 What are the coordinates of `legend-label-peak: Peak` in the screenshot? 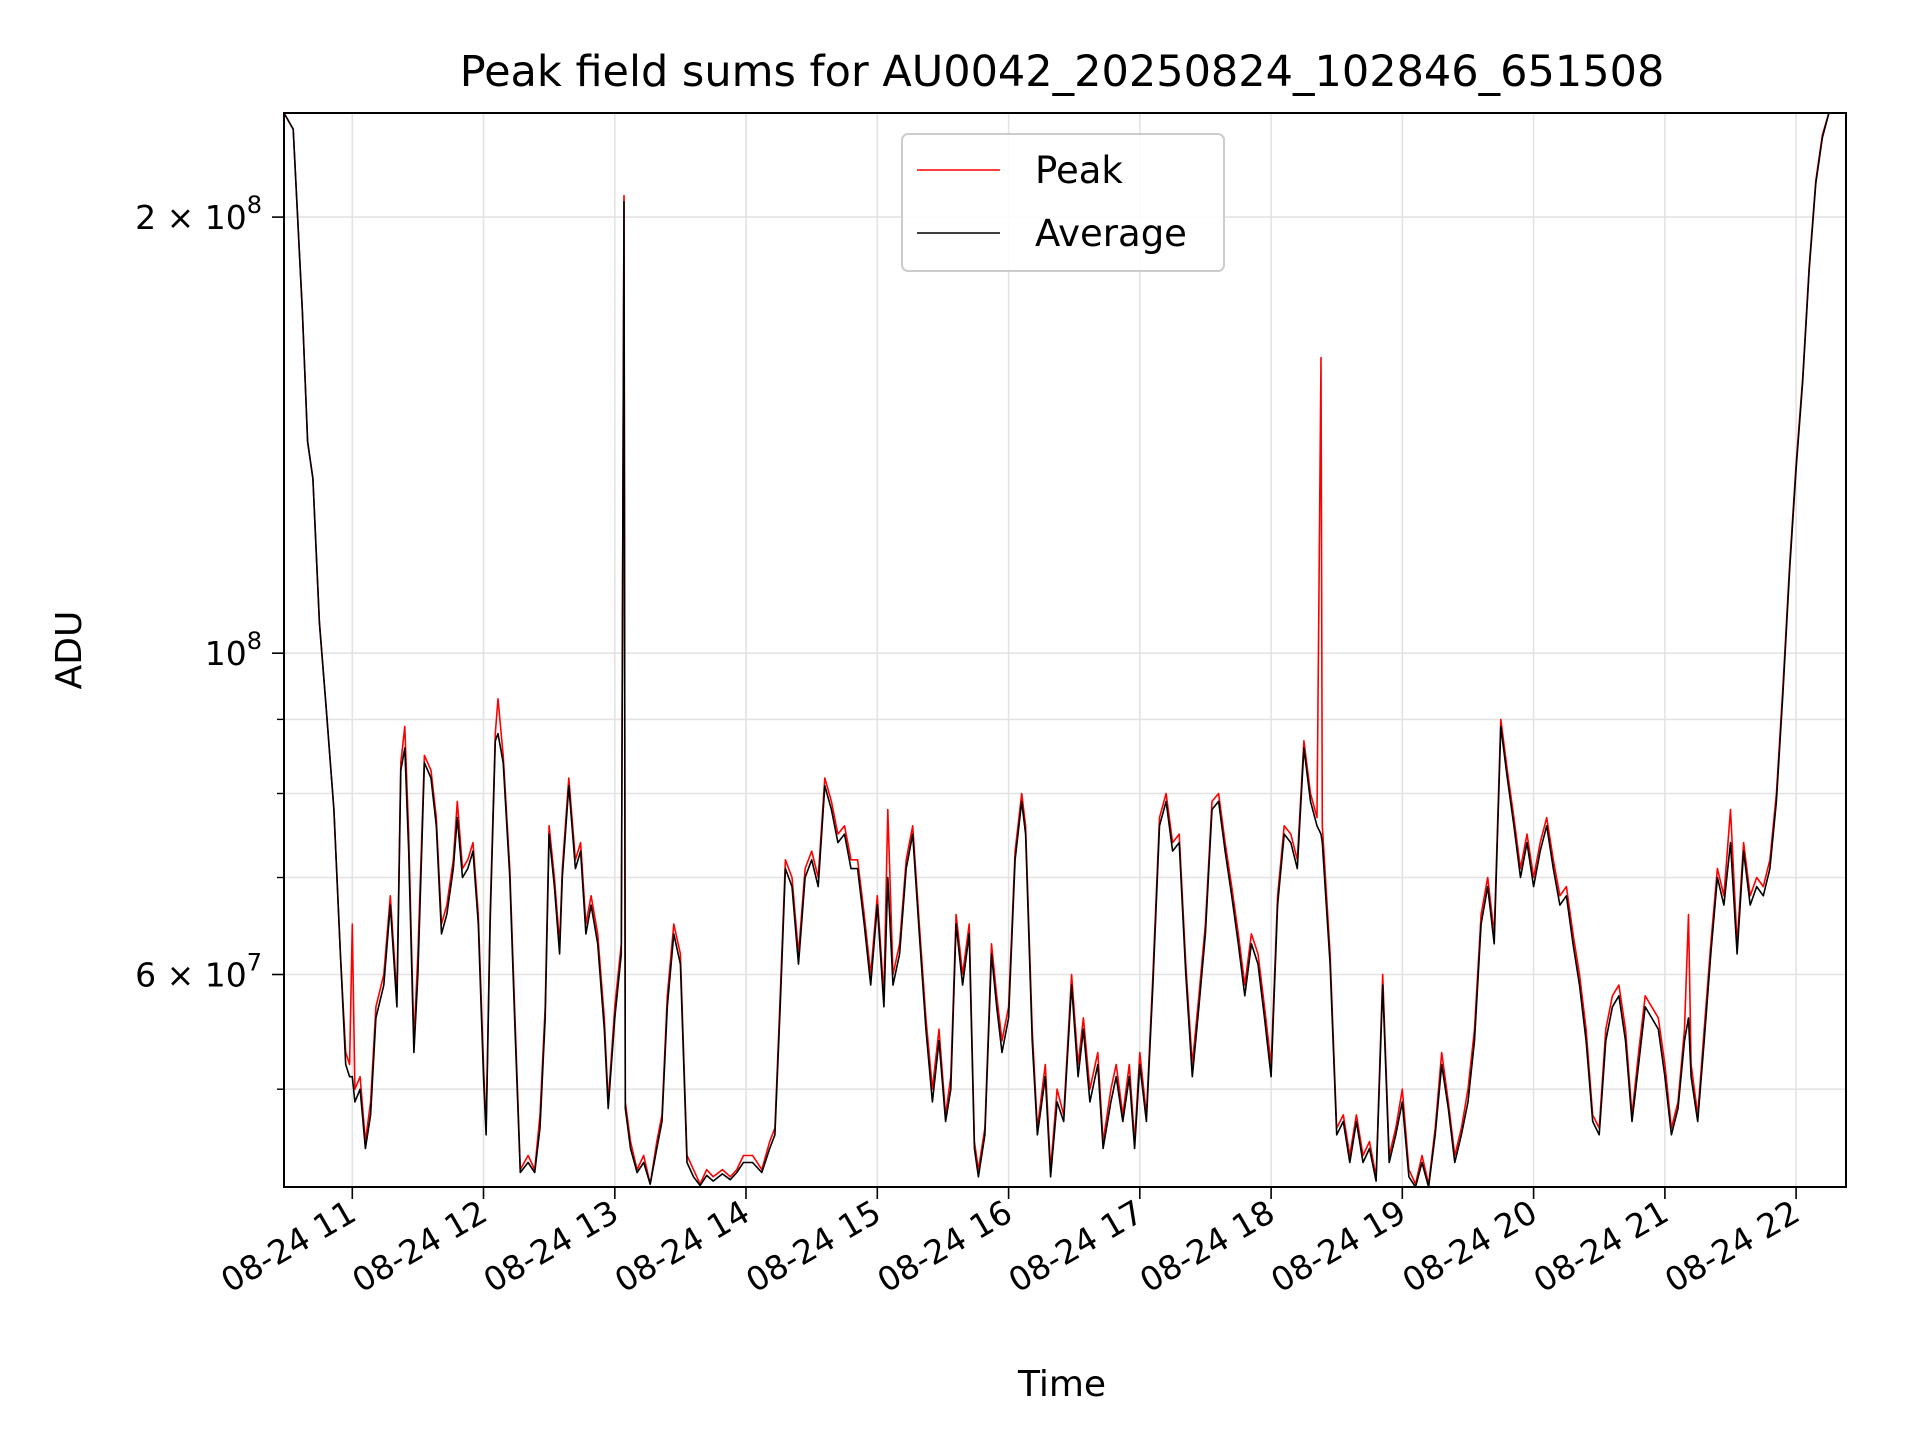 It's located at (1079, 170).